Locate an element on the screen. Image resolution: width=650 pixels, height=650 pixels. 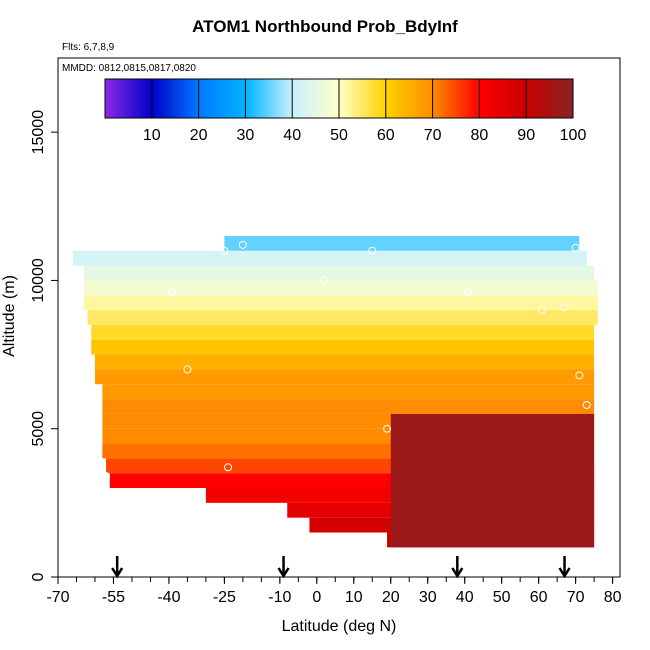
colorbar-frame is located at coordinates (339, 98).